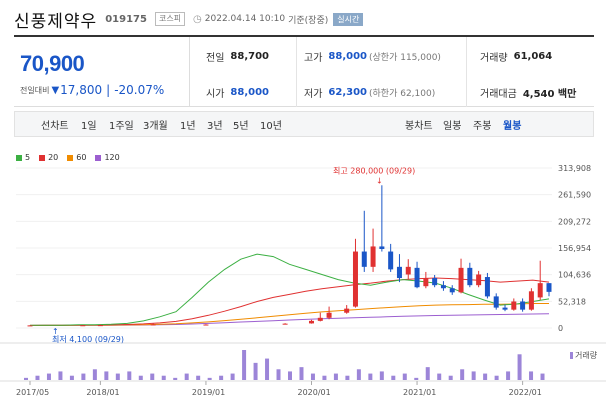 This screenshot has height=408, width=606. Describe the element at coordinates (586, 355) in the screenshot. I see `volume-legend-label: 거래량` at that location.